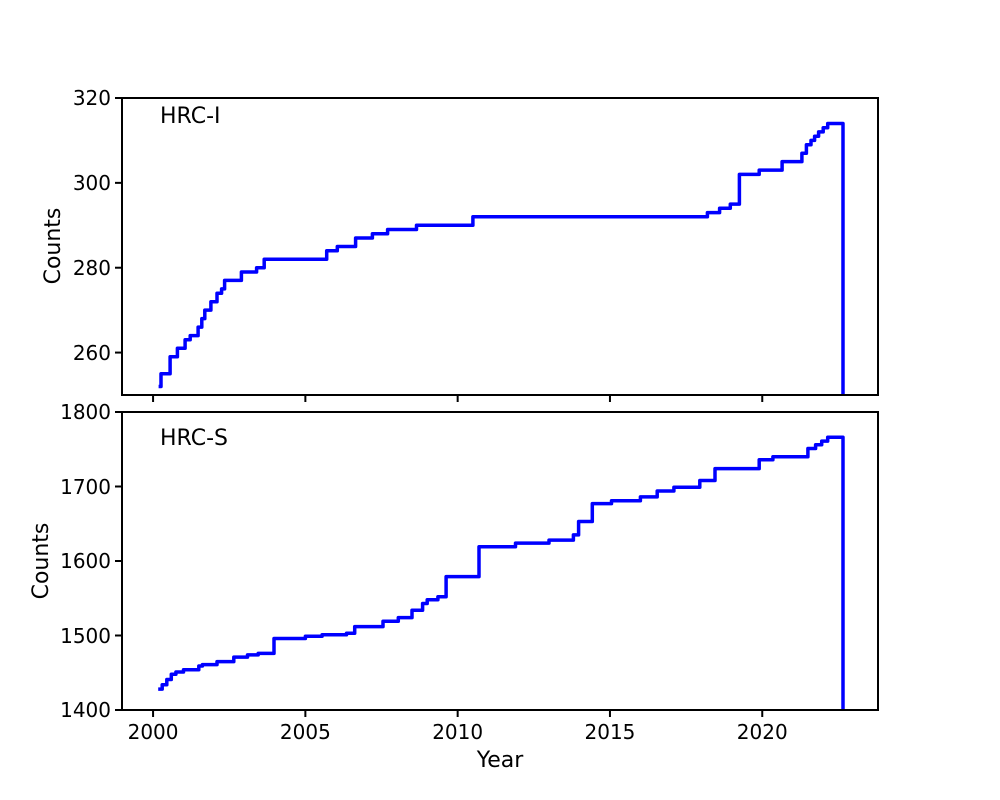 This screenshot has height=800, width=1000. Describe the element at coordinates (53, 246) in the screenshot. I see `y-axis-label-top: Counts` at that location.